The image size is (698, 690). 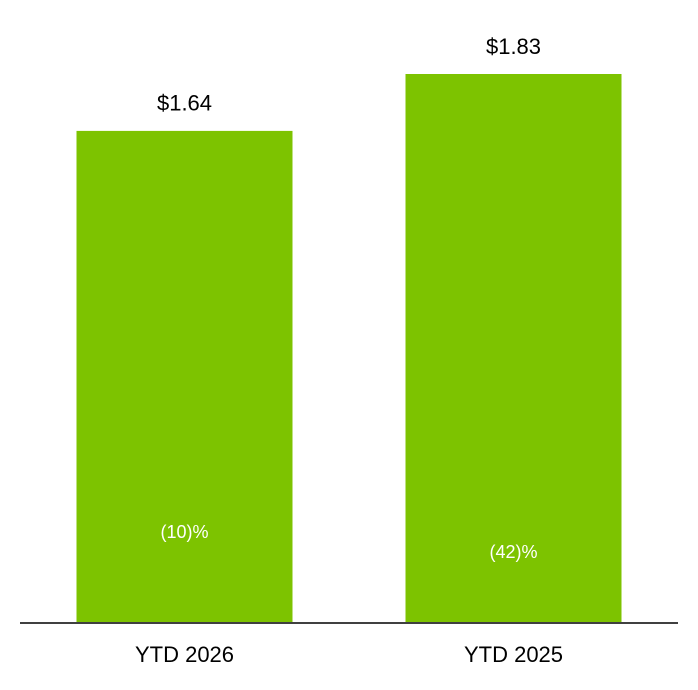 I want to click on bar-annotation: (42)%, so click(x=513, y=552).